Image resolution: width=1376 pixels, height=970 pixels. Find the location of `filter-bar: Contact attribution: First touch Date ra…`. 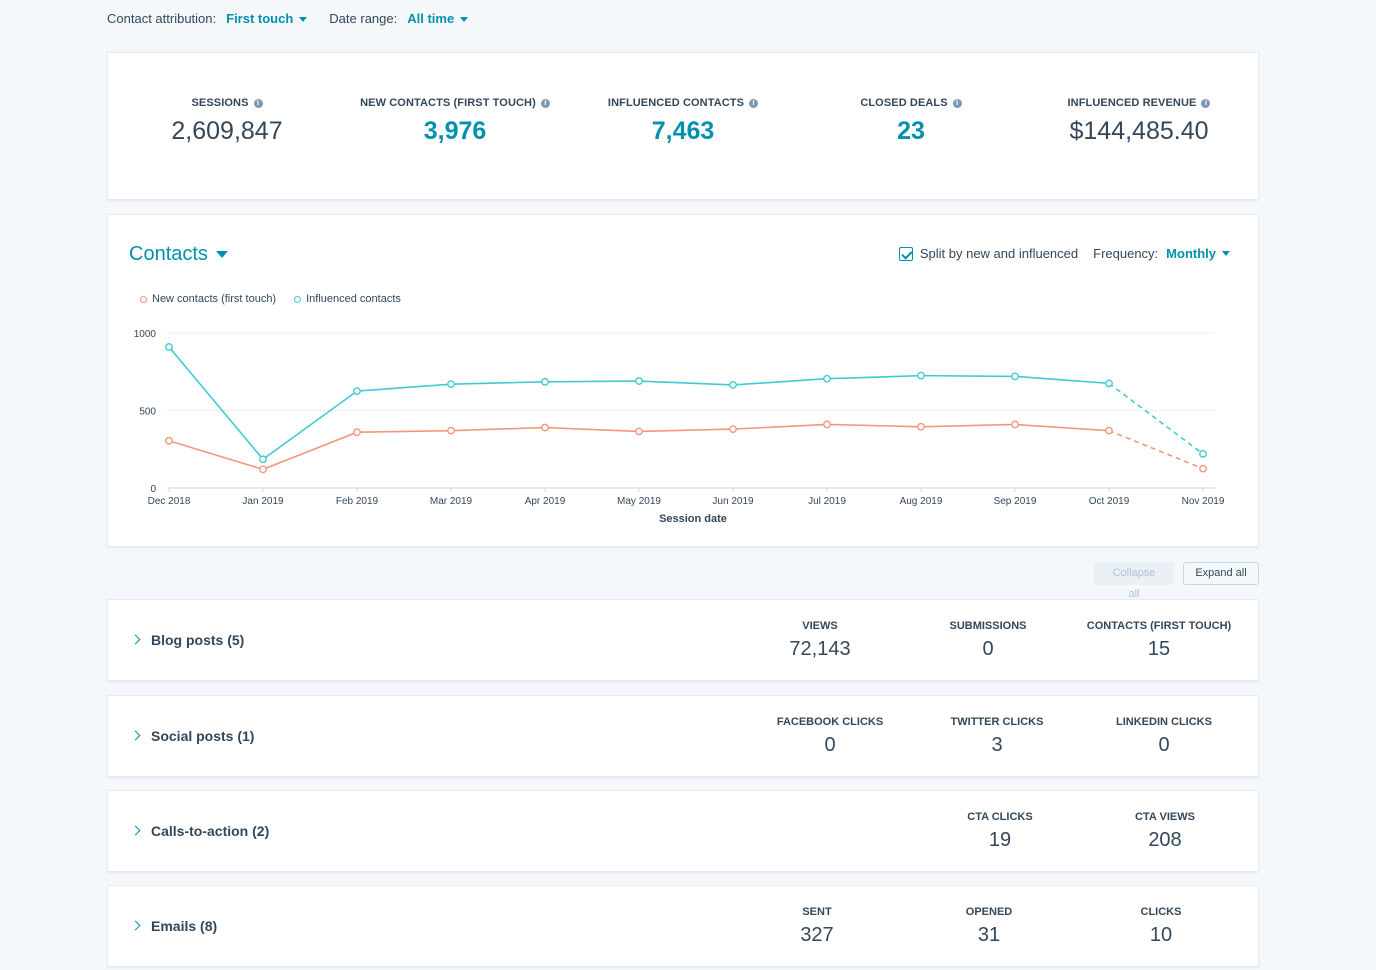

filter-bar: Contact attribution: First touch Date ra… is located at coordinates (298, 18).